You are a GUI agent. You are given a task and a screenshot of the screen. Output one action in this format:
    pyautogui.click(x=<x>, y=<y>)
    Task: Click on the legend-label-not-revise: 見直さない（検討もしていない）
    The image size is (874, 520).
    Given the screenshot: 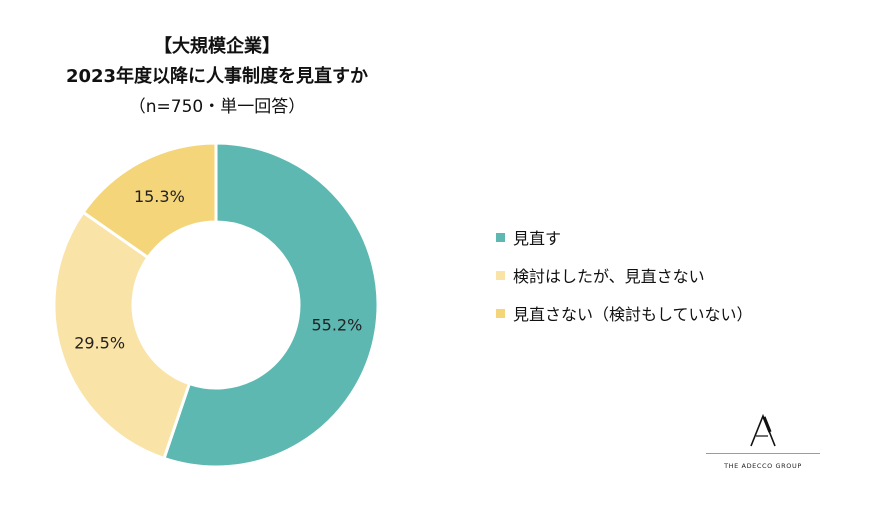 What is the action you would take?
    pyautogui.click(x=633, y=314)
    